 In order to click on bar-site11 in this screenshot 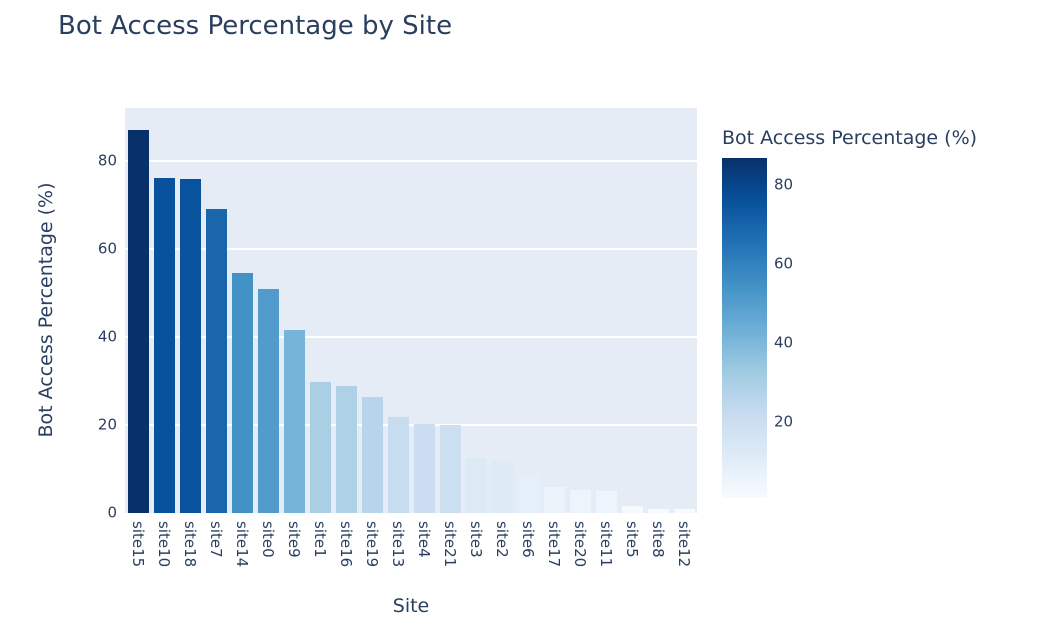, I will do `click(606, 502)`.